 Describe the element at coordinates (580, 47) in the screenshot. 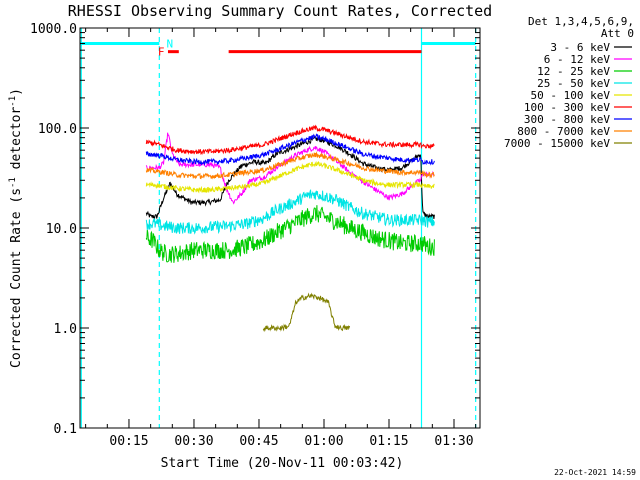

I see `legend-entry-label: 3 - 6 keV` at that location.